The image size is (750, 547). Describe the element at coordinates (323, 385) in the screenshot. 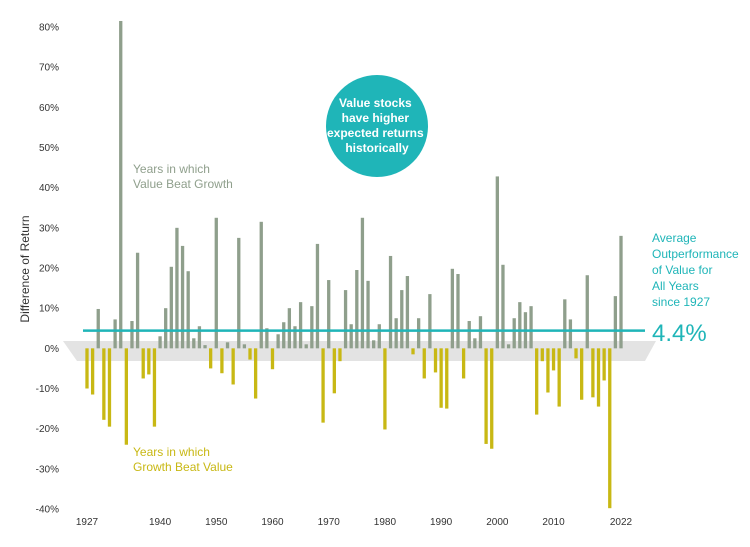

I see `bar-1969` at that location.